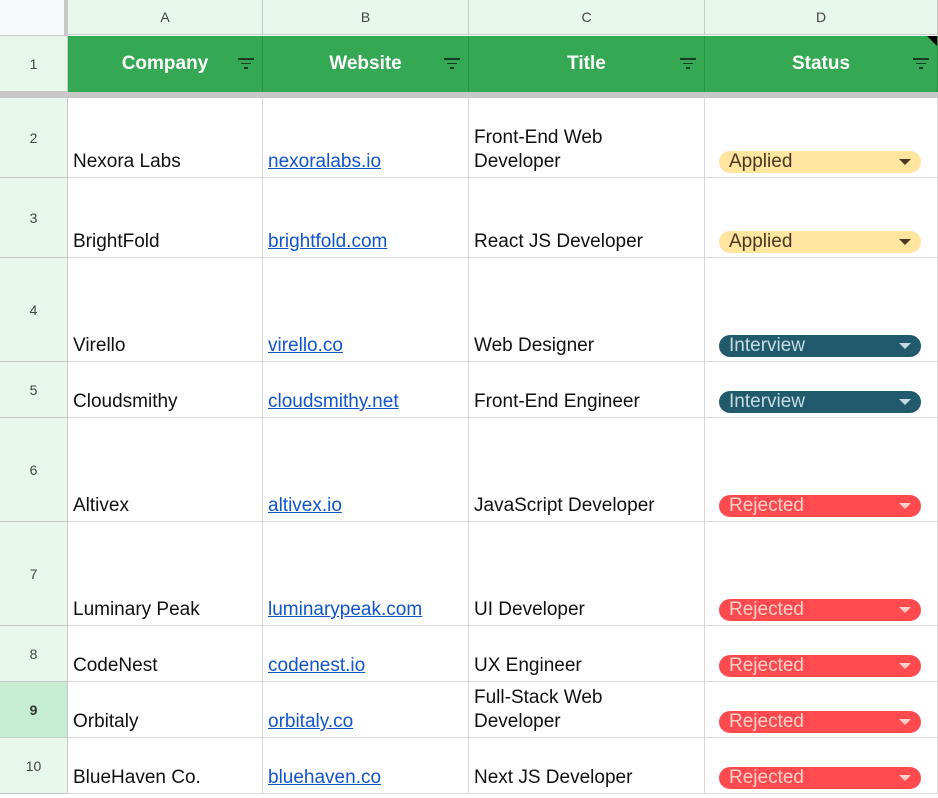  What do you see at coordinates (587, 17) in the screenshot?
I see `column-header-c: C` at bounding box center [587, 17].